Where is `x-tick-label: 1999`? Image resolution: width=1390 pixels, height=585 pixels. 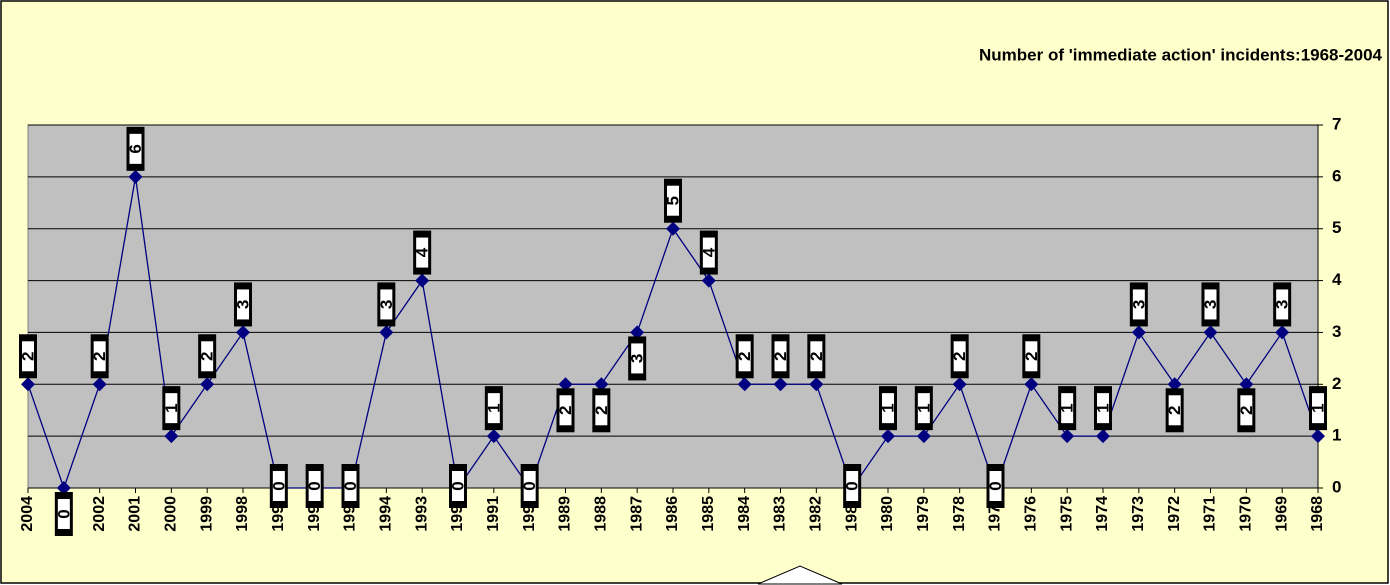 x-tick-label: 1999 is located at coordinates (206, 514).